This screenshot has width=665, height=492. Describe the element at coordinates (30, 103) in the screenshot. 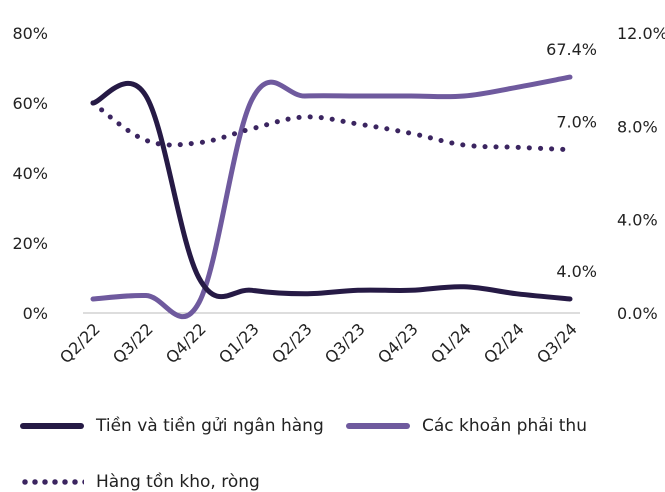

I see `left-tick-label: 60%` at that location.